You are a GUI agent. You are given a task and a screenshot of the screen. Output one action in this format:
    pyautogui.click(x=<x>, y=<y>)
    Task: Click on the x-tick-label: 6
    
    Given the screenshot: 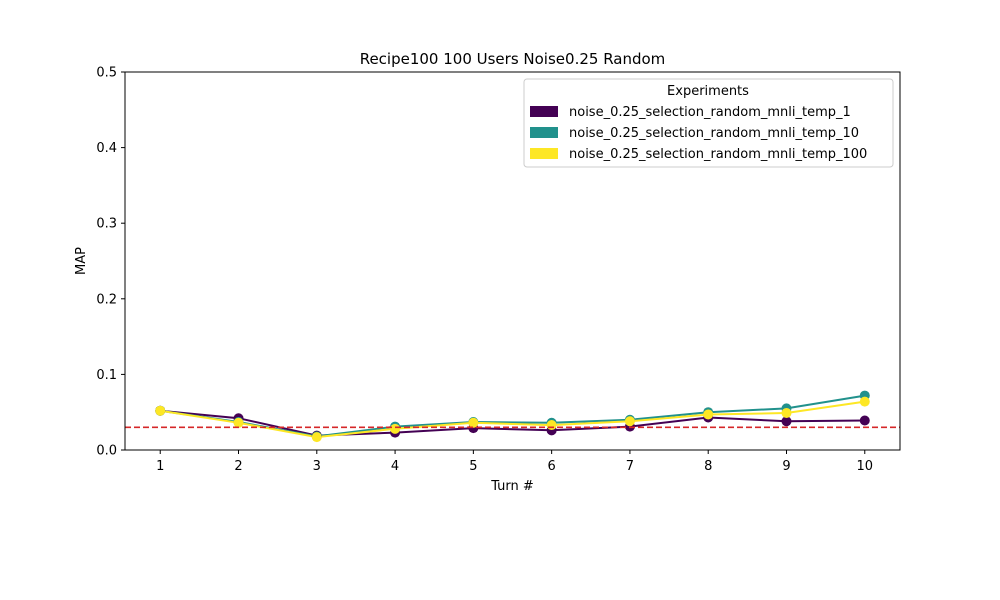 What is the action you would take?
    pyautogui.click(x=552, y=466)
    